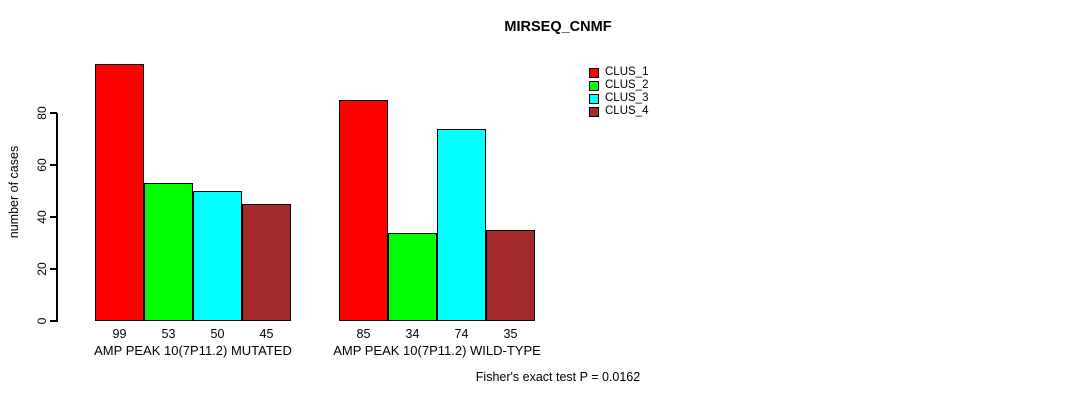 The image size is (1090, 400). What do you see at coordinates (42, 217) in the screenshot?
I see `y-tick-label: 40` at bounding box center [42, 217].